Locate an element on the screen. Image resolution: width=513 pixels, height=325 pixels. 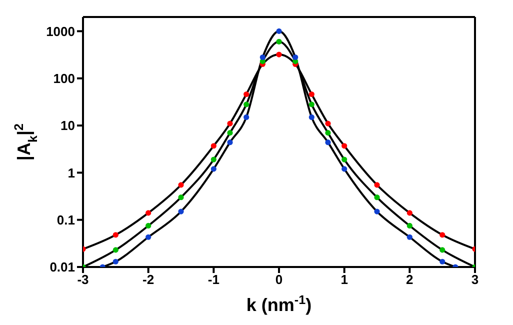
y-tick-label: 1 is located at coordinates (71, 172).